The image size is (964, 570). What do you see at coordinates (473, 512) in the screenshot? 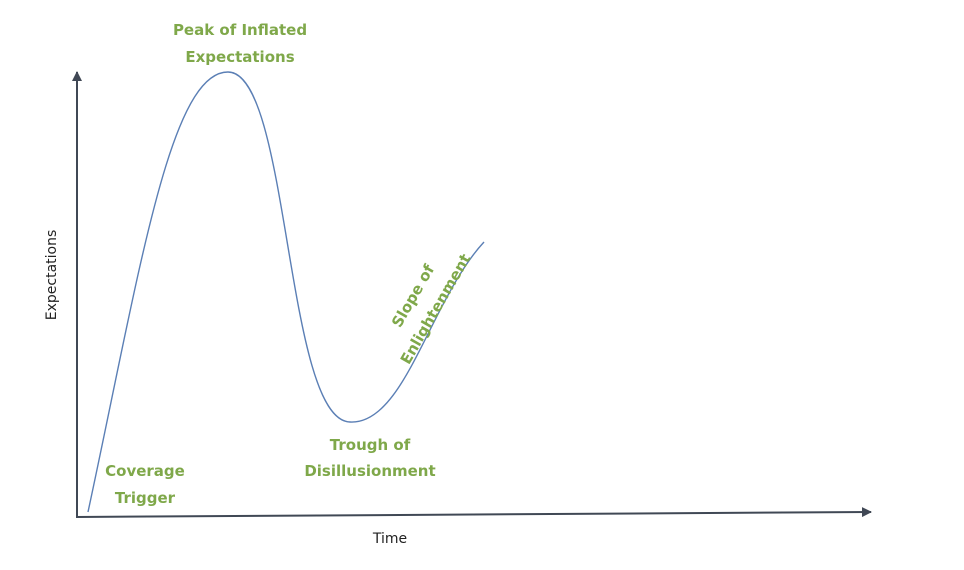
I see `x-axis` at bounding box center [473, 512].